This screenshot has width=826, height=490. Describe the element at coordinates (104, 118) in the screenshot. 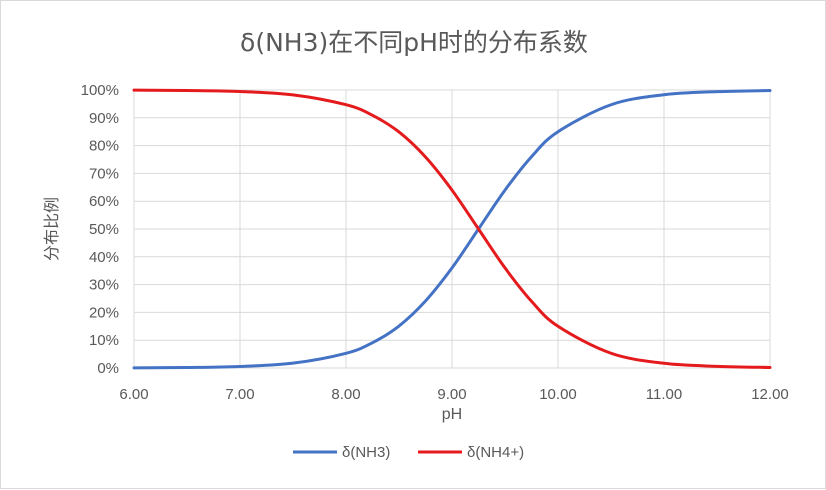

I see `y-tick-label: 90%` at that location.